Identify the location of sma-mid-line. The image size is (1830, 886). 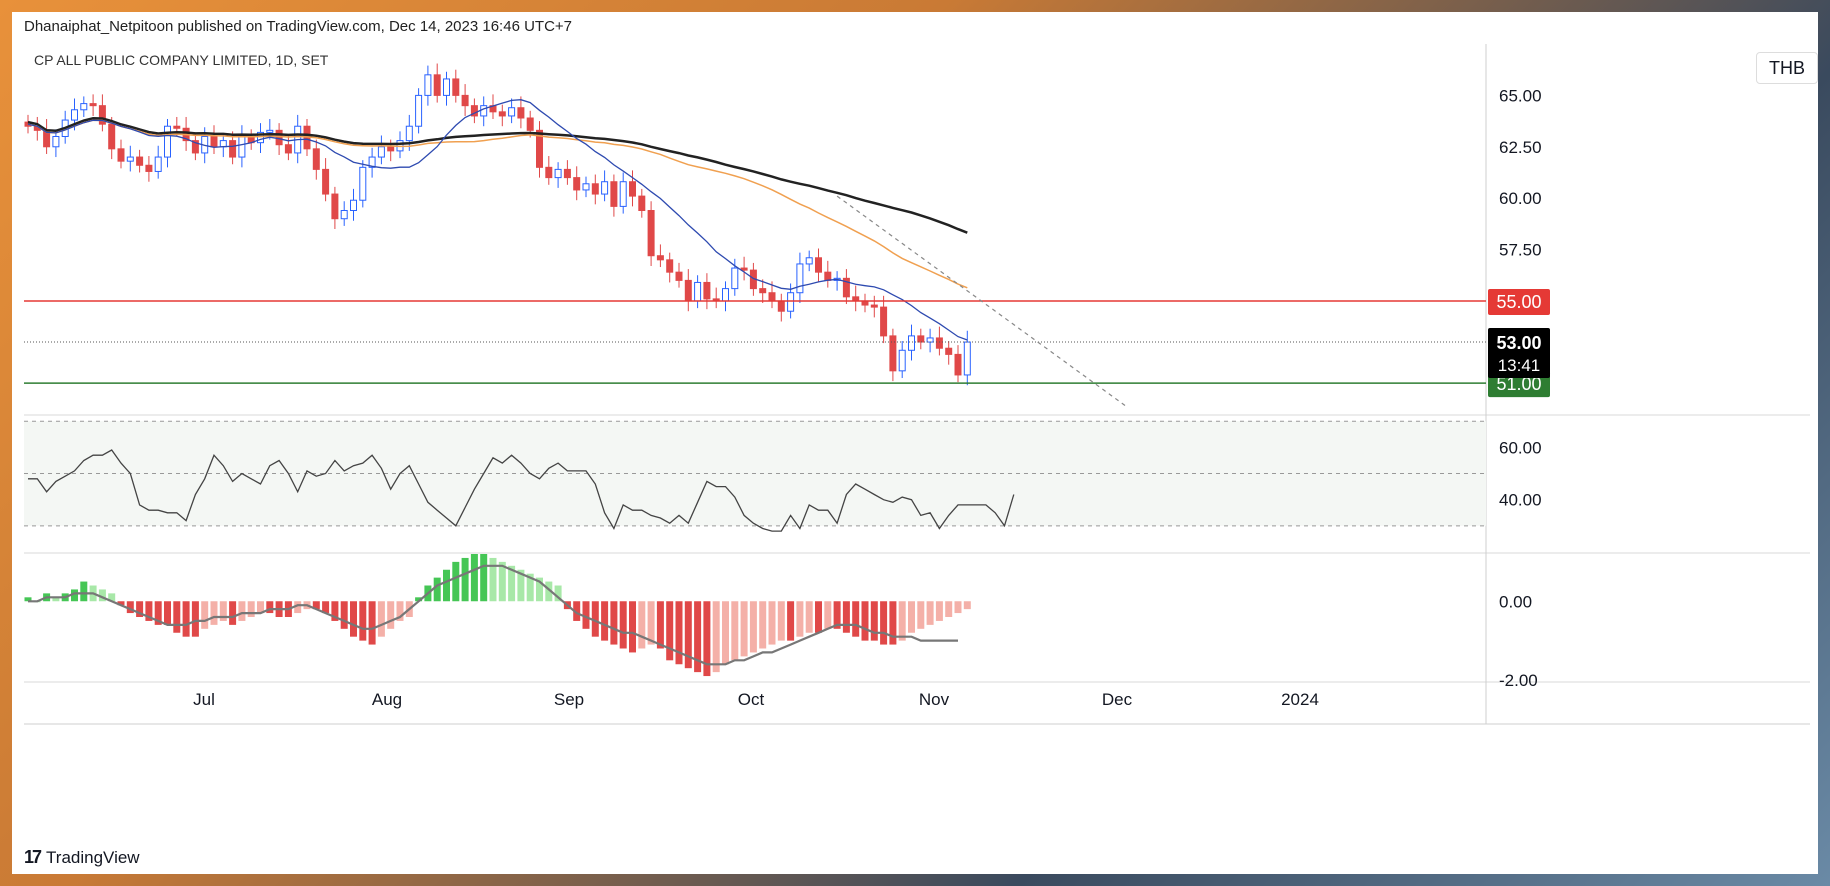
(497, 204).